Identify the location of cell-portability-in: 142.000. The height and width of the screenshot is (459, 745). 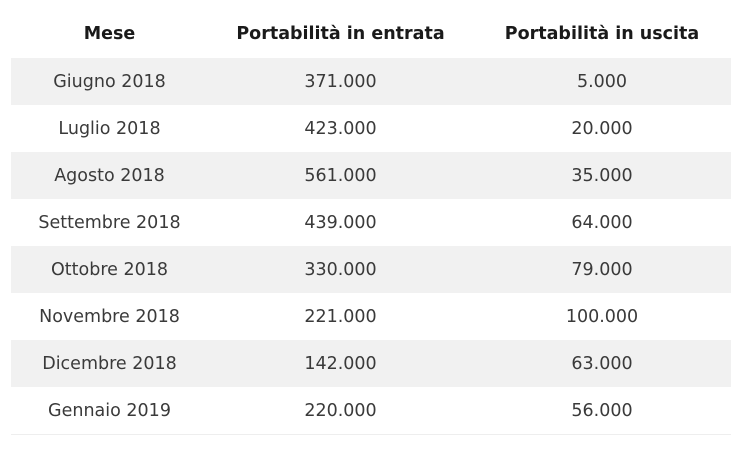
(340, 363).